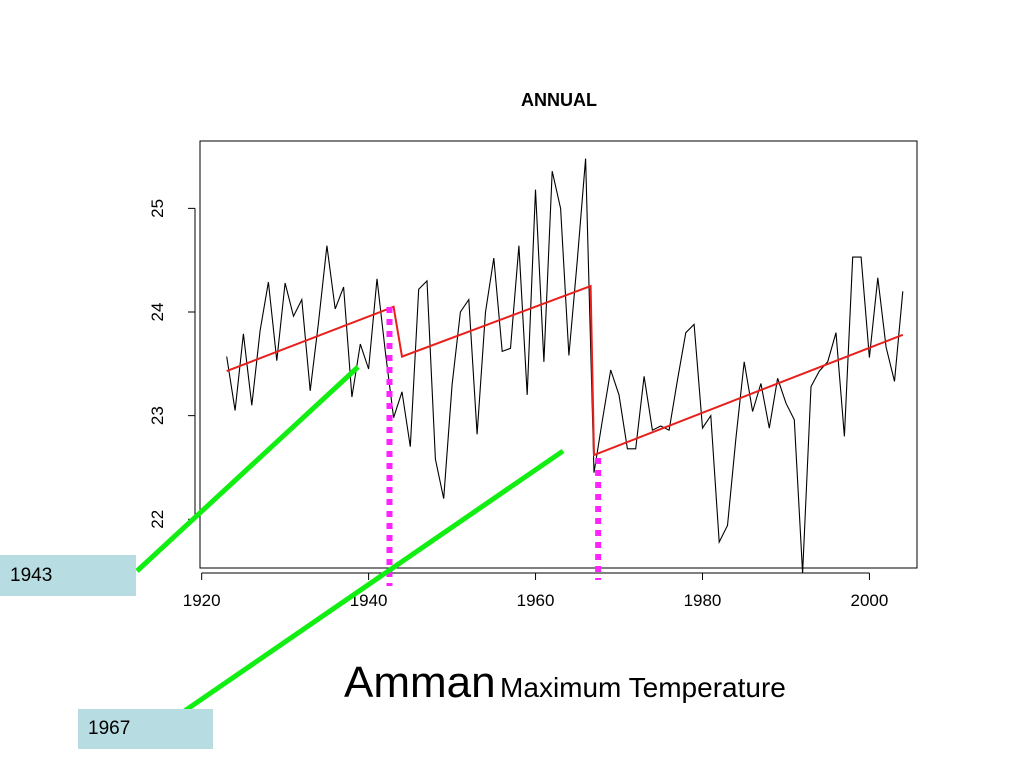 The image size is (1024, 768). I want to click on breakpoint-layer, so click(494, 446).